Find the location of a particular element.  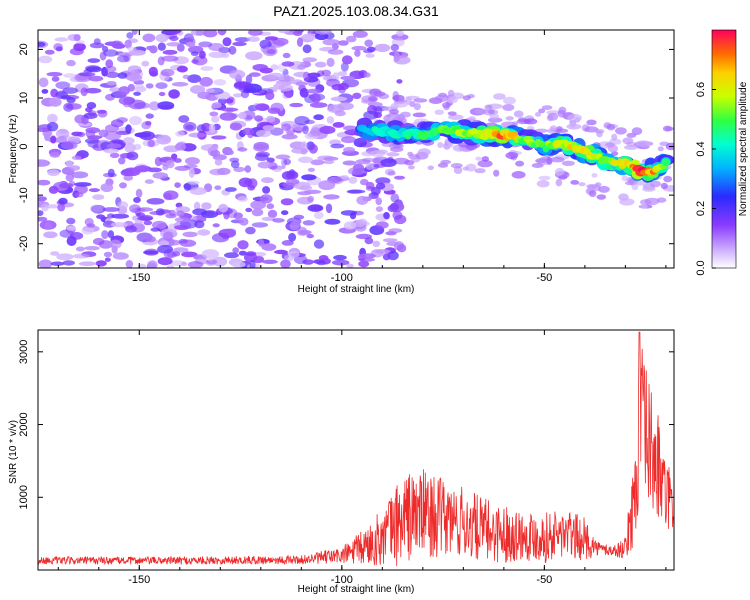

y-tick-label: 2000 is located at coordinates (24, 424).